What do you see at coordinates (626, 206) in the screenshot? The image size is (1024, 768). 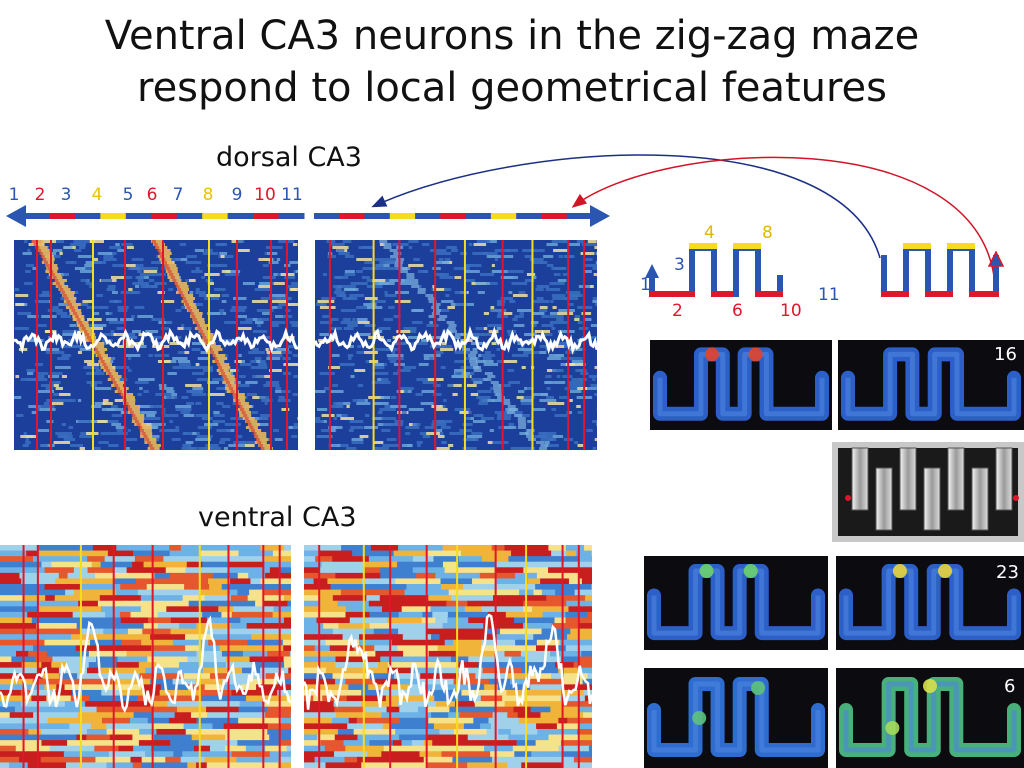 I see `blue-connector-arrow` at bounding box center [626, 206].